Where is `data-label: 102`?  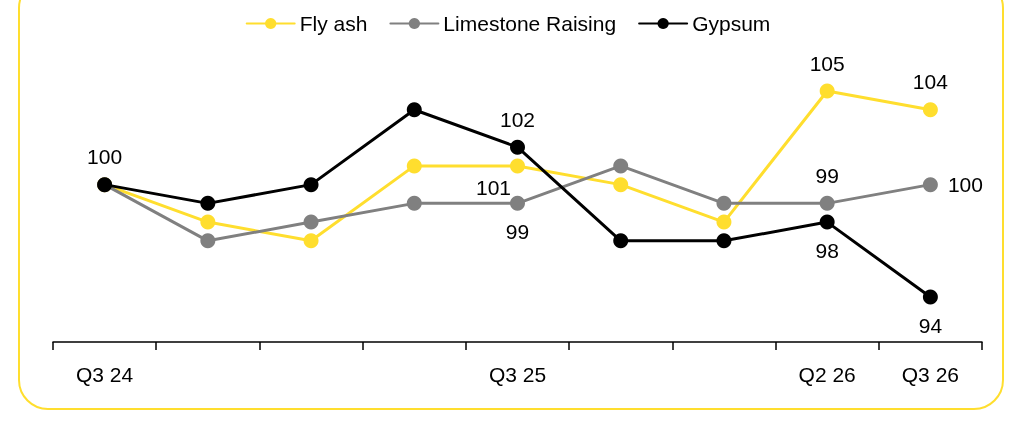
data-label: 102 is located at coordinates (517, 119).